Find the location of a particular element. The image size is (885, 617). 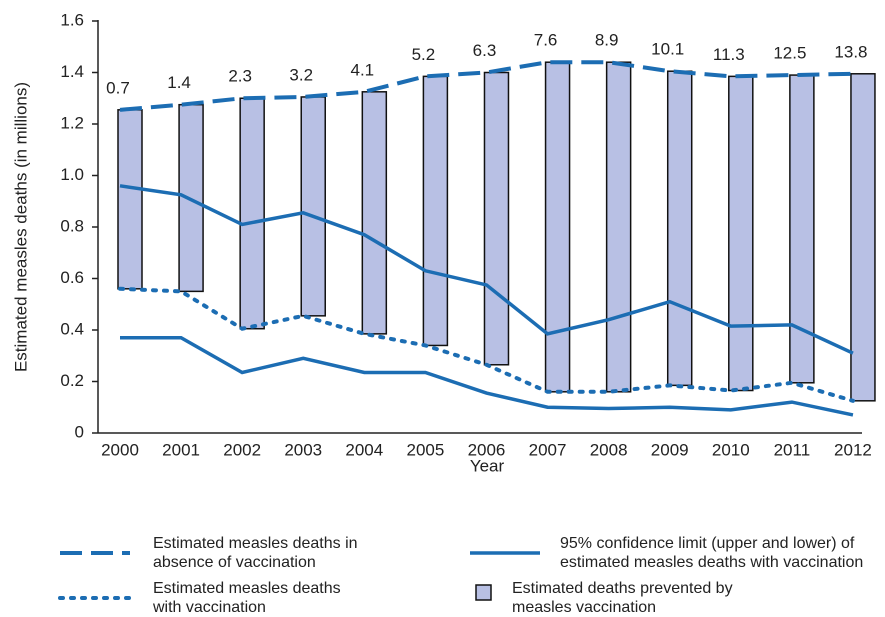

bar-label: 7.6 is located at coordinates (546, 40).